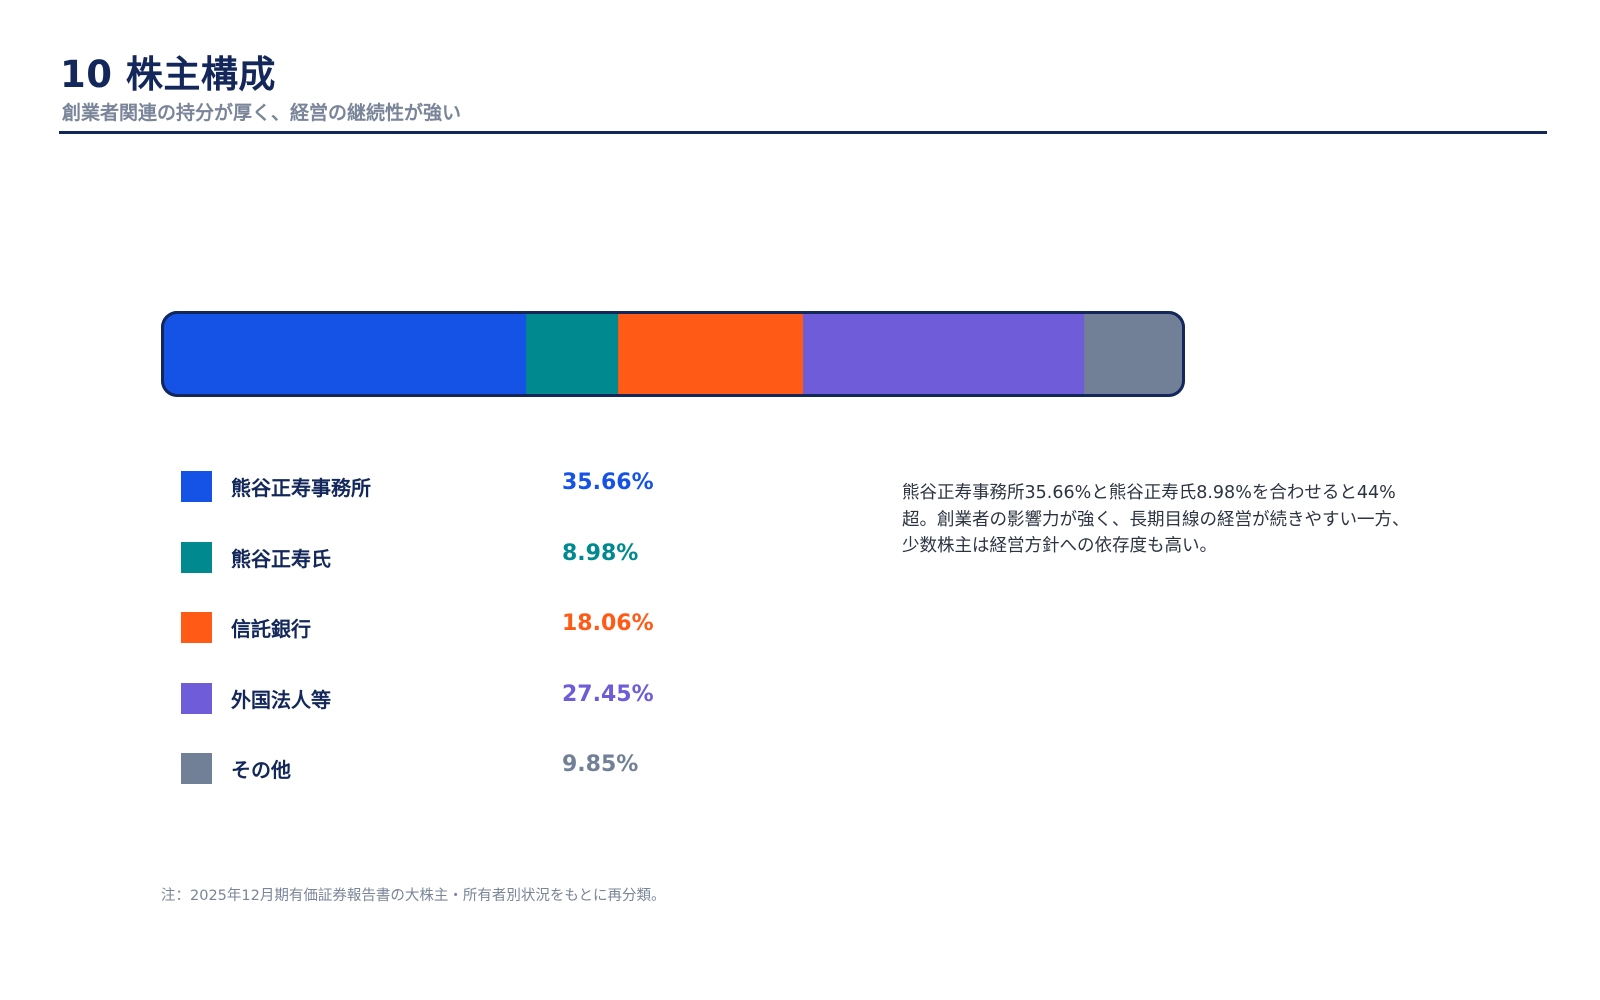 The image size is (1600, 1000). What do you see at coordinates (301, 488) in the screenshot?
I see `legend-label: 熊谷正寿事務所` at bounding box center [301, 488].